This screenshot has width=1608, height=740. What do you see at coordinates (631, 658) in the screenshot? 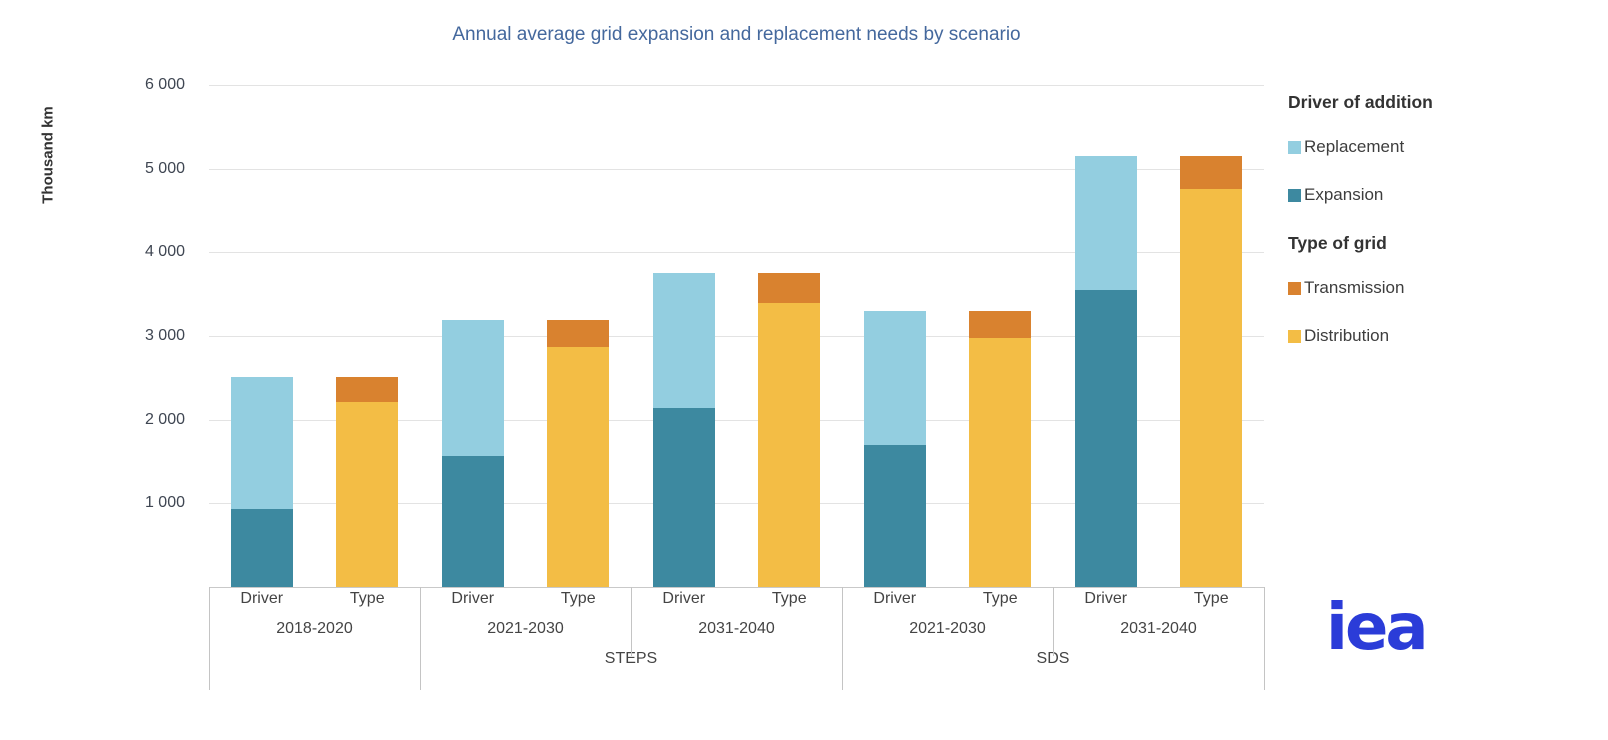
I see `x-scenario-label-steps: STEPS` at bounding box center [631, 658].